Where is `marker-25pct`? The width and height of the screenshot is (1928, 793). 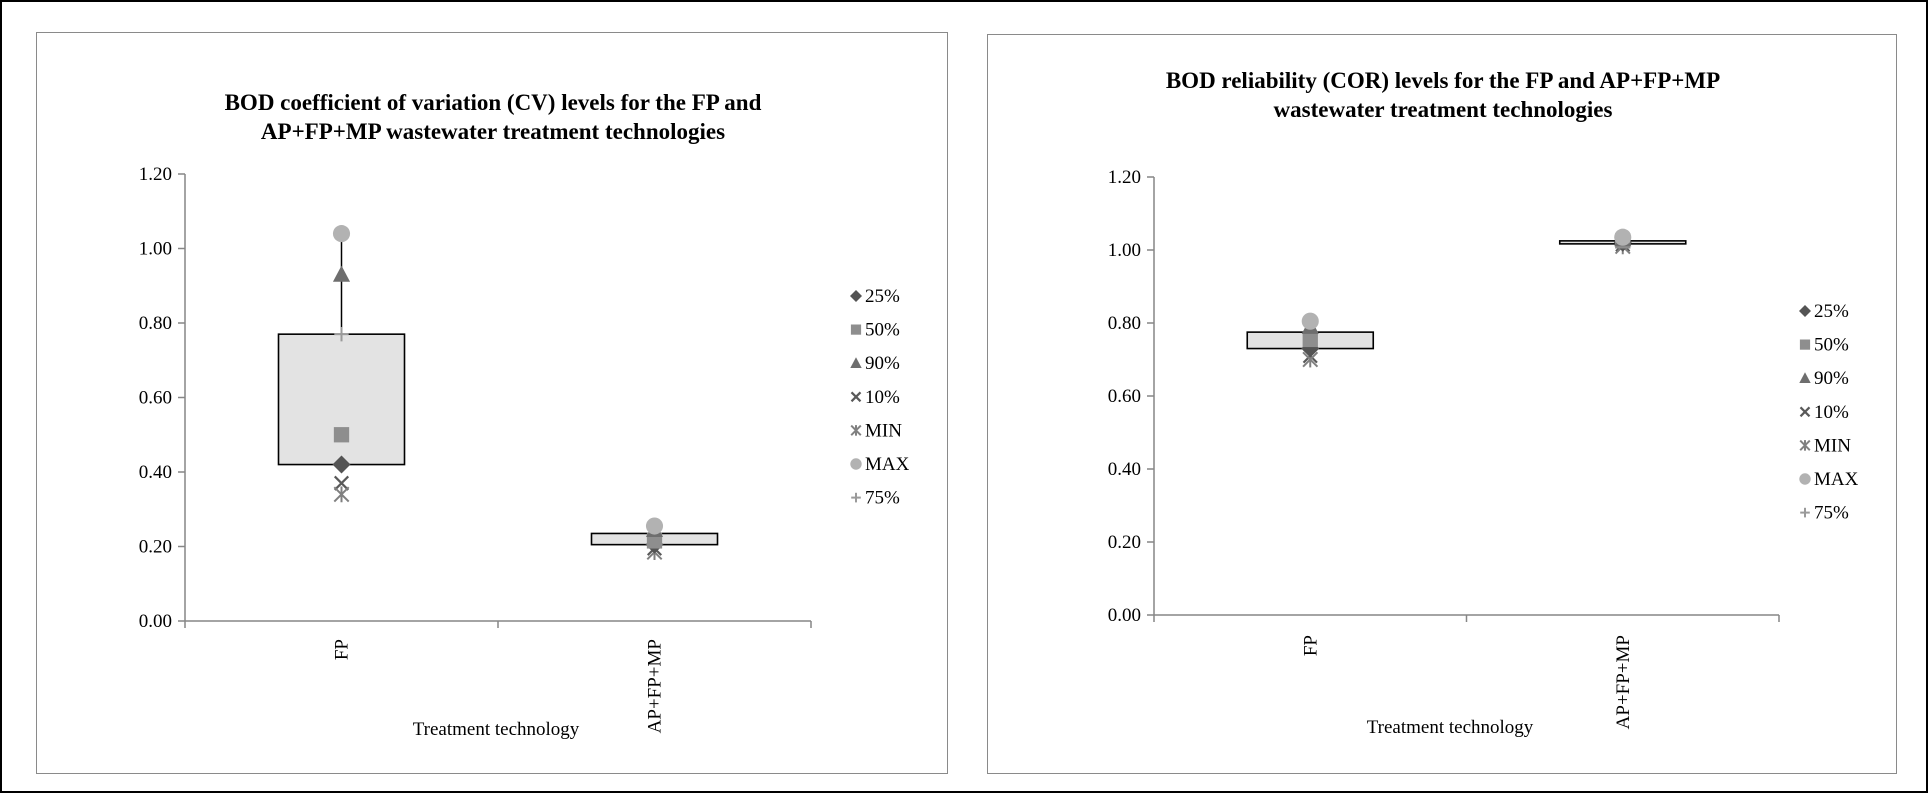
marker-25pct is located at coordinates (341, 464).